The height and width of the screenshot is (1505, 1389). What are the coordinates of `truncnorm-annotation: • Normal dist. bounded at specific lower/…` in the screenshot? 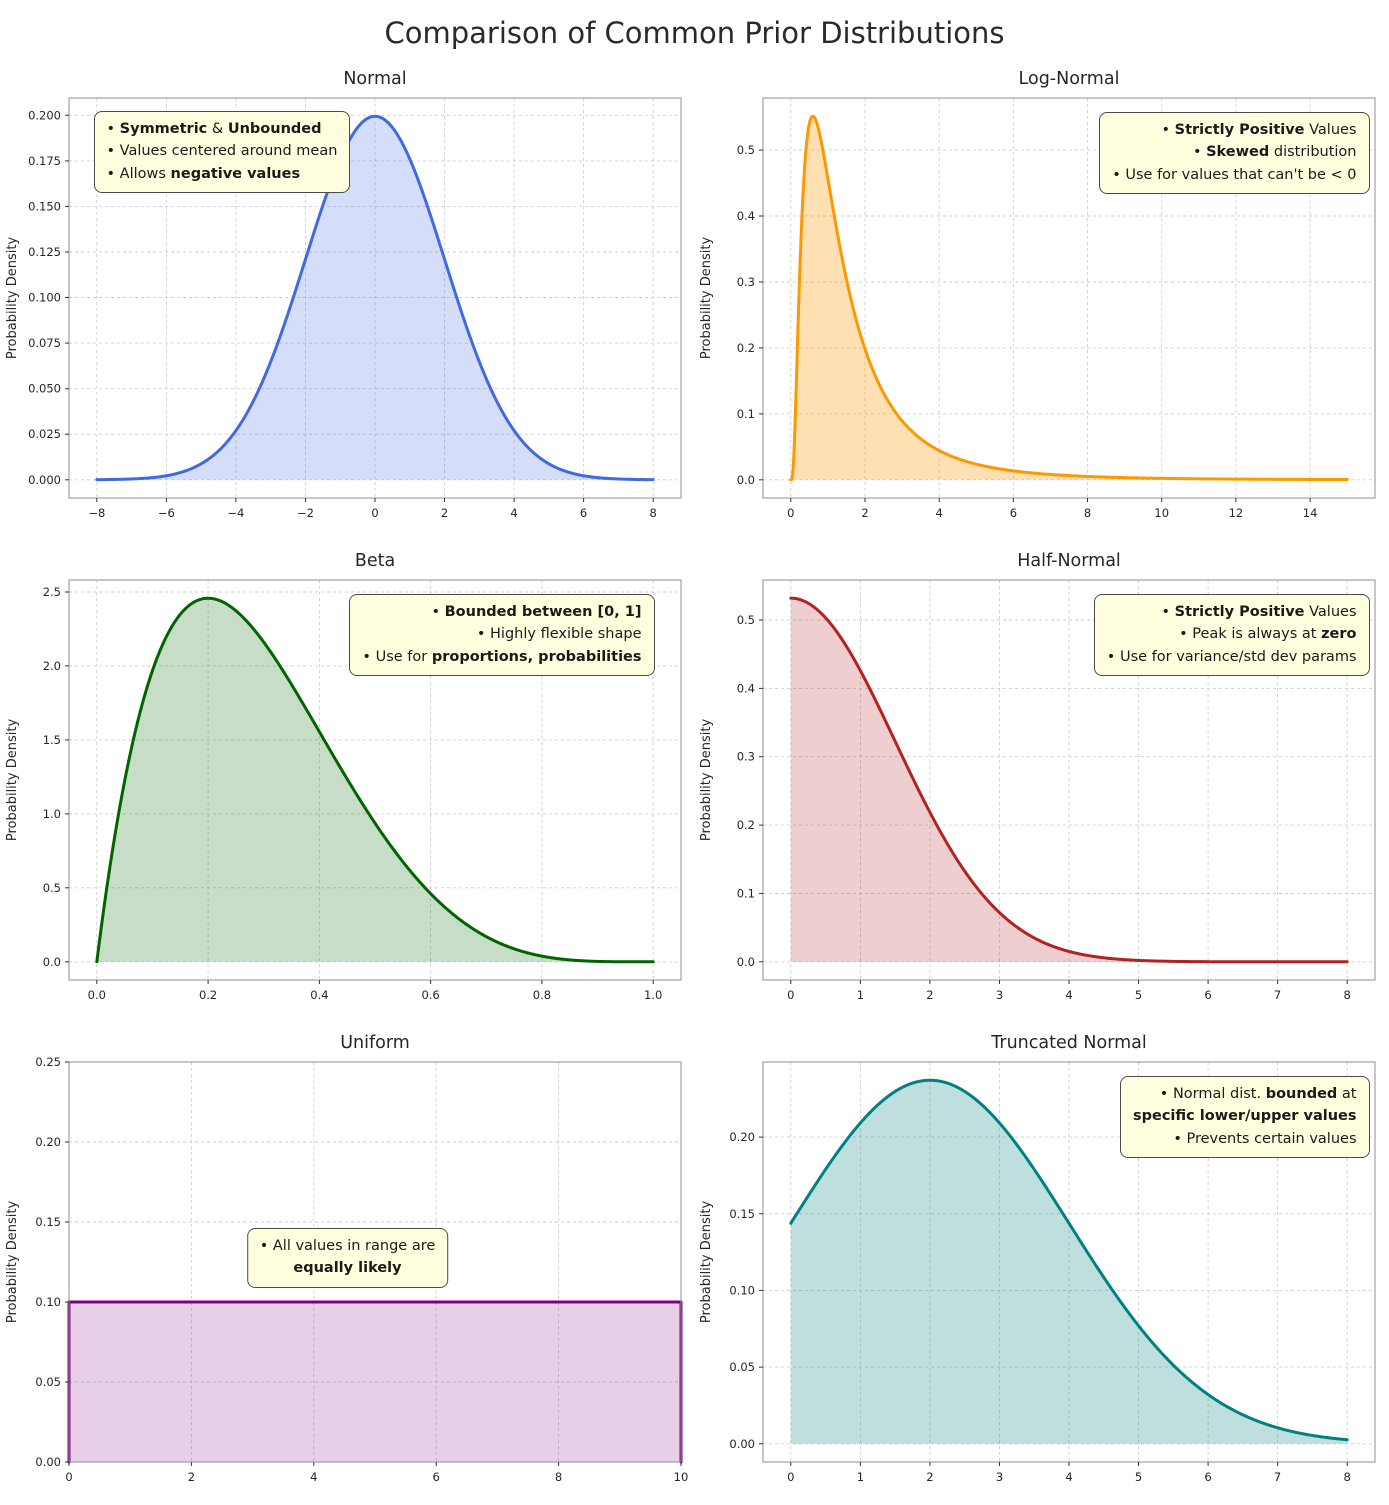 It's located at (1244, 1117).